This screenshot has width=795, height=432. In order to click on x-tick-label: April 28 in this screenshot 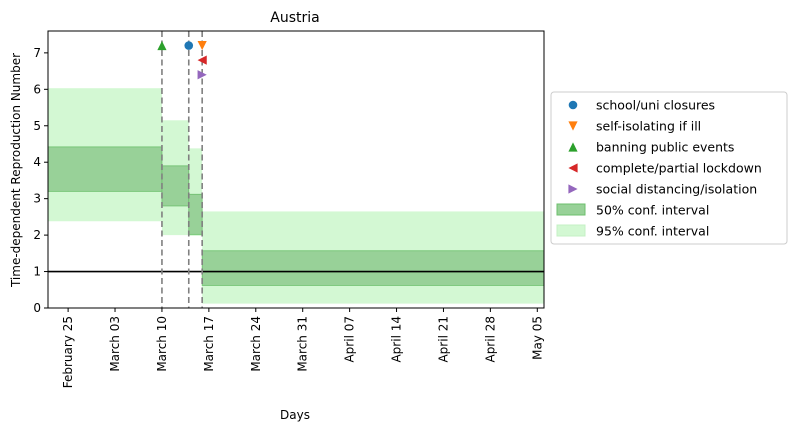, I will do `click(490, 339)`.